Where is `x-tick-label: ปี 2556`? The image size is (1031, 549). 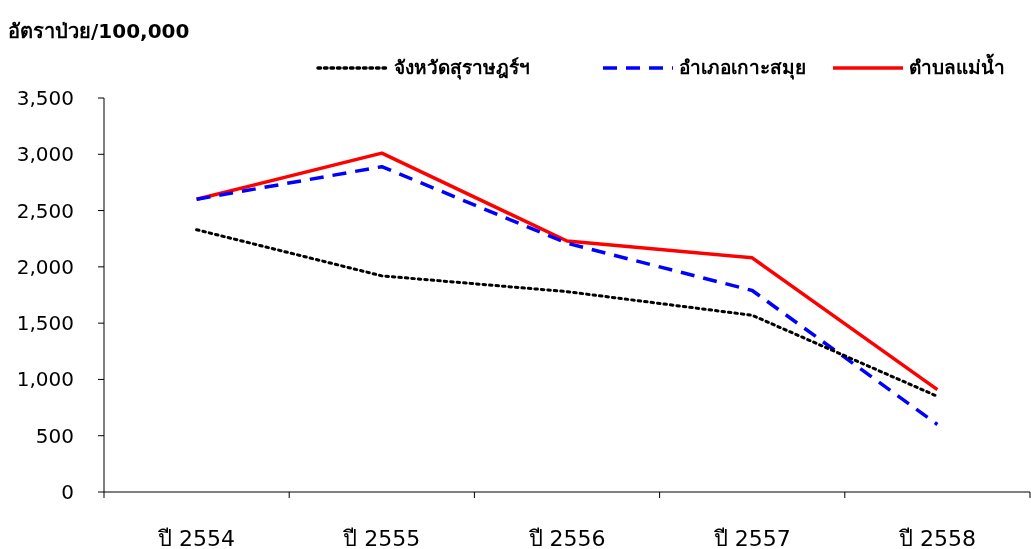
x-tick-label: ปี 2556 is located at coordinates (566, 537).